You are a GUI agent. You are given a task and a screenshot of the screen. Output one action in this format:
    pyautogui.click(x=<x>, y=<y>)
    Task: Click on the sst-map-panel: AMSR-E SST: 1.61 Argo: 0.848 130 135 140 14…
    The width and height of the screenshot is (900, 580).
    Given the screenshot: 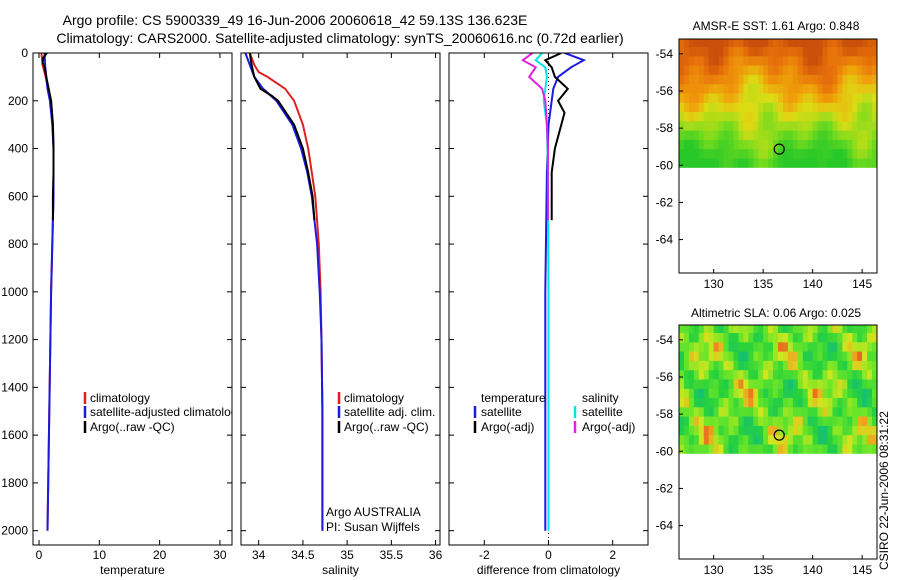 What is the action you would take?
    pyautogui.click(x=767, y=155)
    